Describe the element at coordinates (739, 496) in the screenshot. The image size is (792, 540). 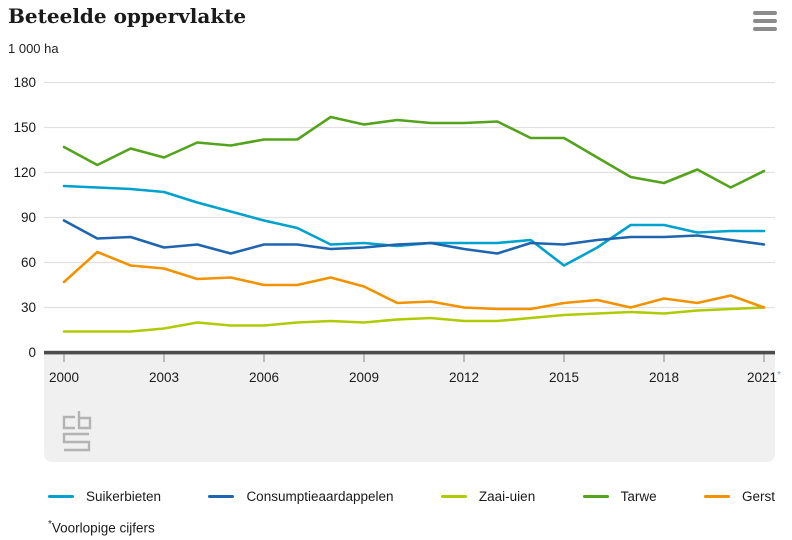
I see `legend-item-gerst: Gerst` at that location.